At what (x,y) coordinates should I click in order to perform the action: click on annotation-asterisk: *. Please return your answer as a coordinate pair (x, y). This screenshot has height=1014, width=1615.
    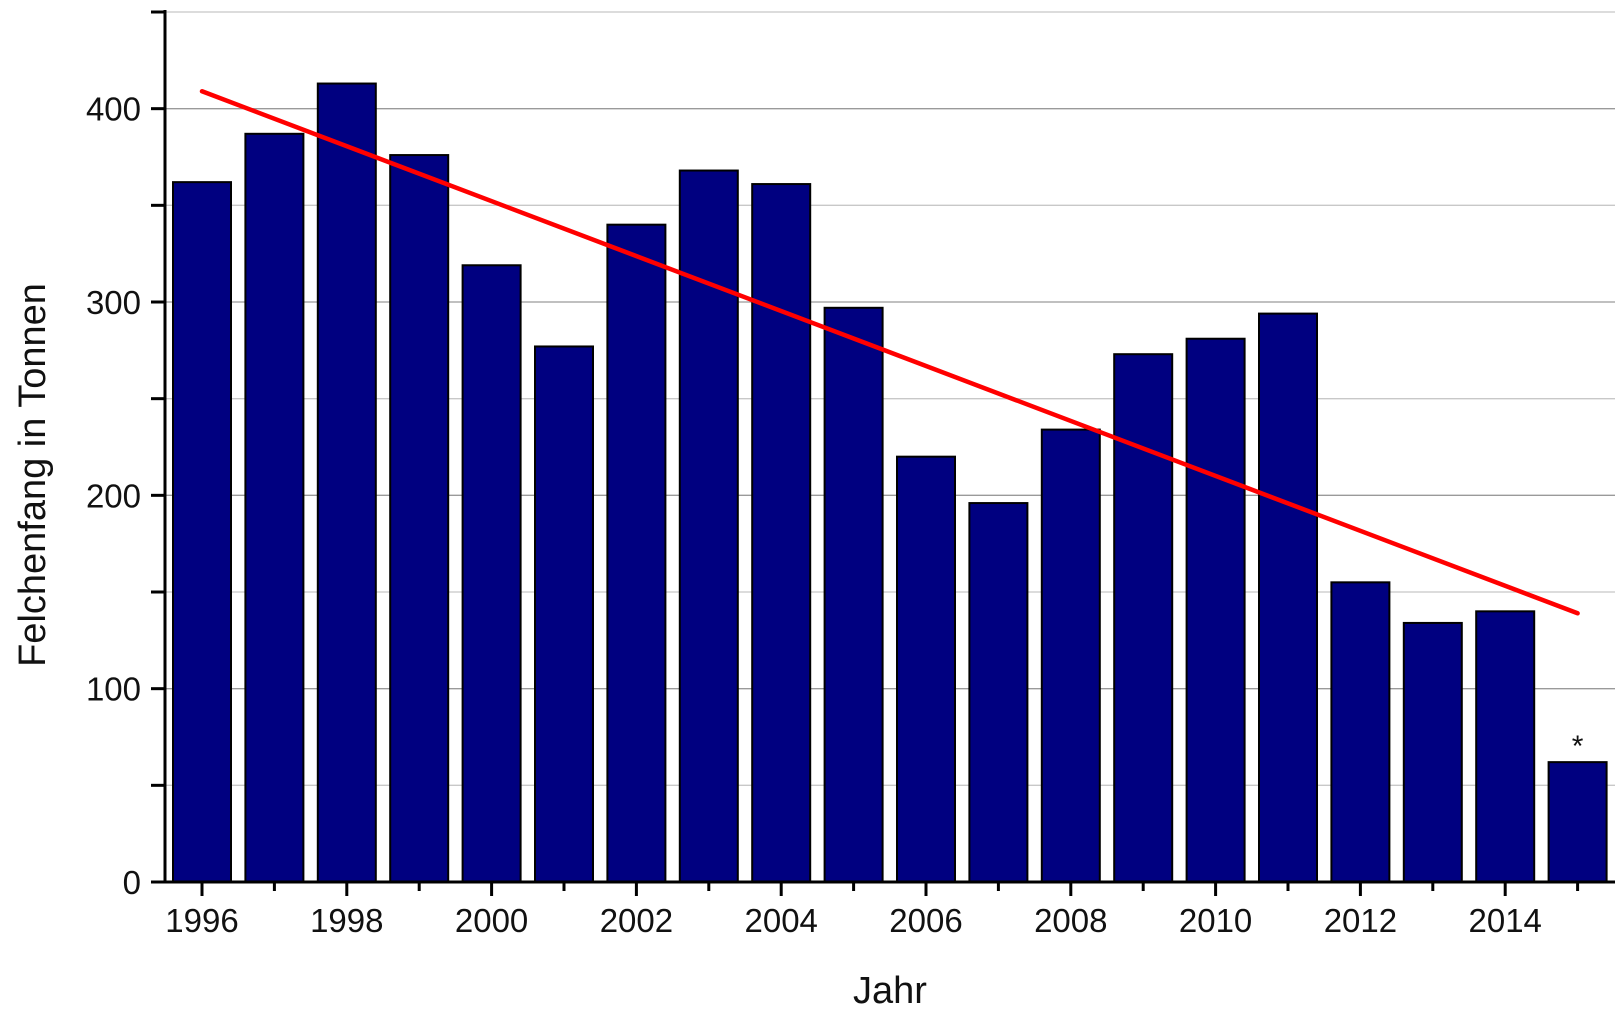
    Looking at the image, I should click on (1578, 746).